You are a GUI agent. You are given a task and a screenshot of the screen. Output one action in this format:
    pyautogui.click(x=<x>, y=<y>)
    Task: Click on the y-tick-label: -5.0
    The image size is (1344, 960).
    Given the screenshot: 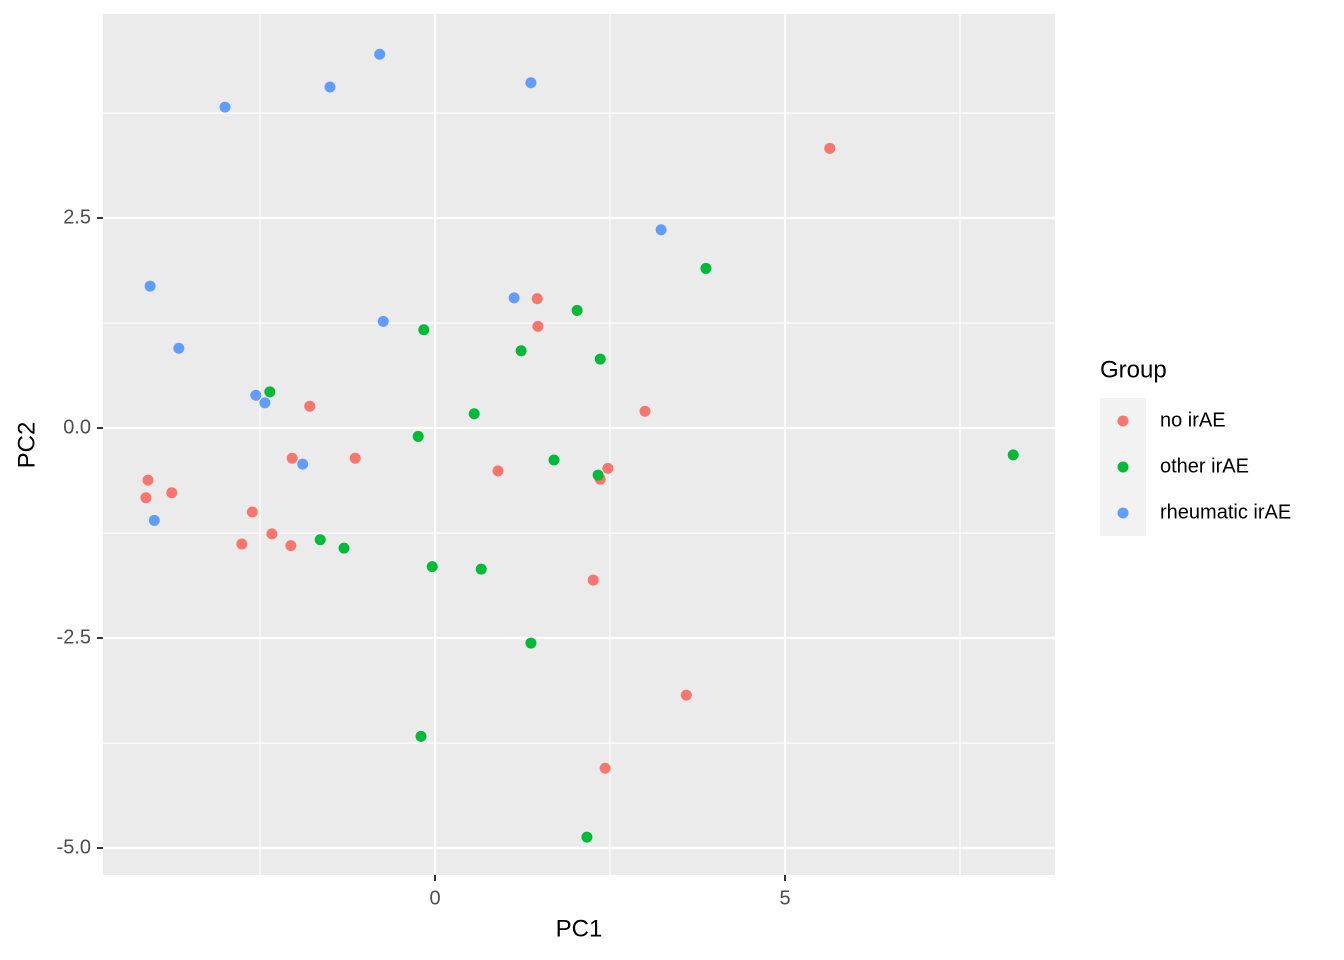 What is the action you would take?
    pyautogui.click(x=74, y=847)
    